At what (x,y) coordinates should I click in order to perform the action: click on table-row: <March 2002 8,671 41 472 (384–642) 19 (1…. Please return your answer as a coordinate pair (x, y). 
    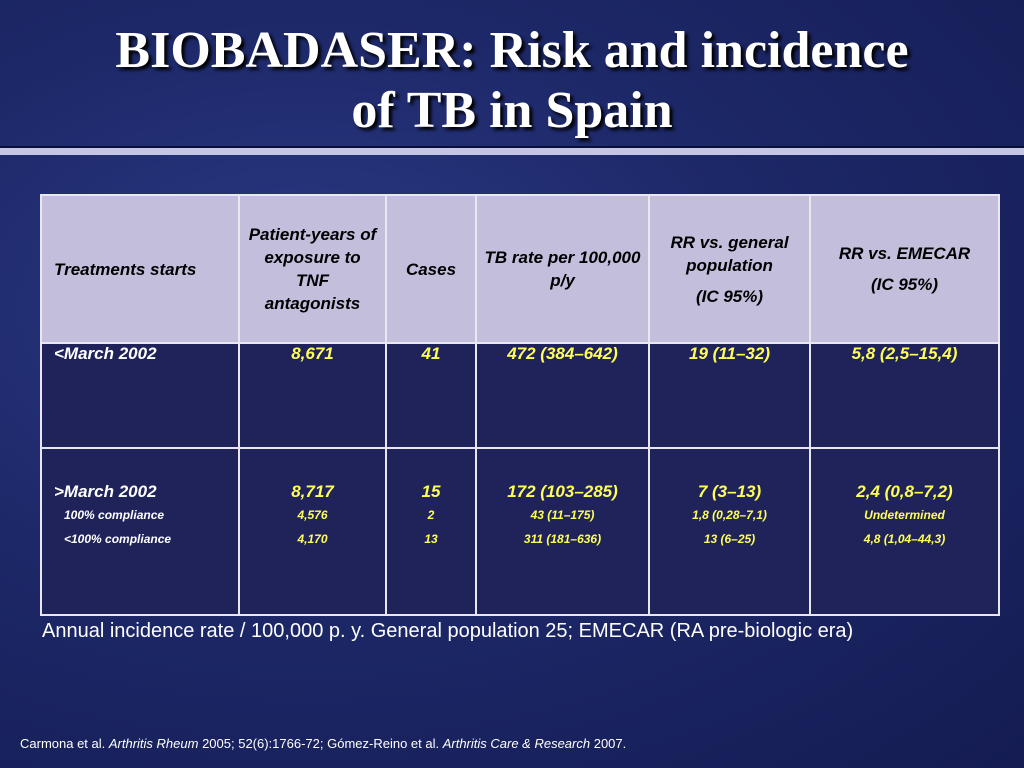
    Looking at the image, I should click on (520, 395).